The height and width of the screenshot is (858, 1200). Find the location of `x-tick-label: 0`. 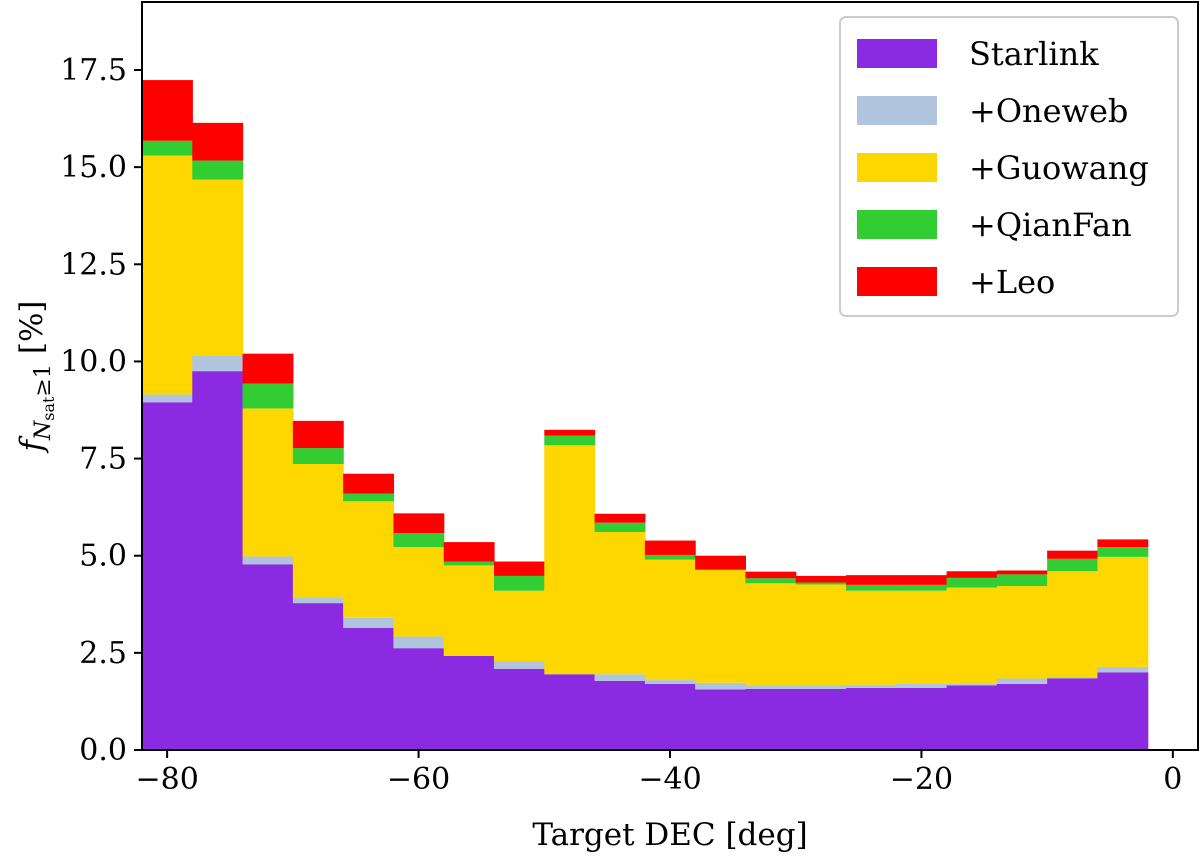

x-tick-label: 0 is located at coordinates (1172, 779).